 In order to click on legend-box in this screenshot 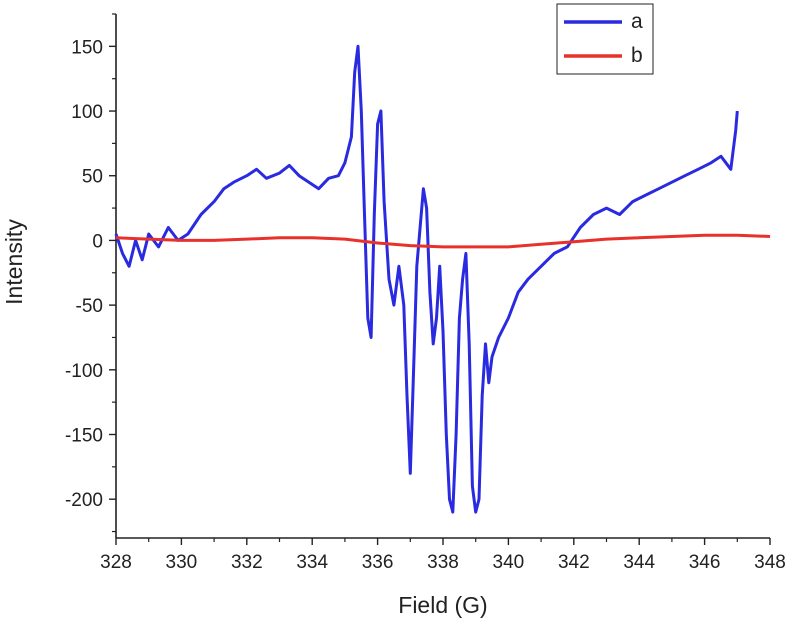, I will do `click(605, 39)`.